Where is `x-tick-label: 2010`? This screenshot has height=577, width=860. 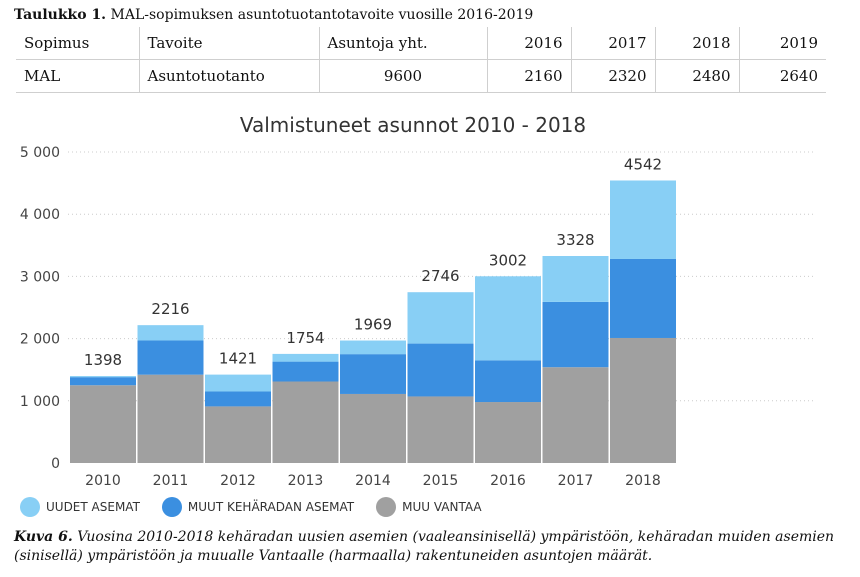
x-tick-label: 2010 is located at coordinates (103, 481).